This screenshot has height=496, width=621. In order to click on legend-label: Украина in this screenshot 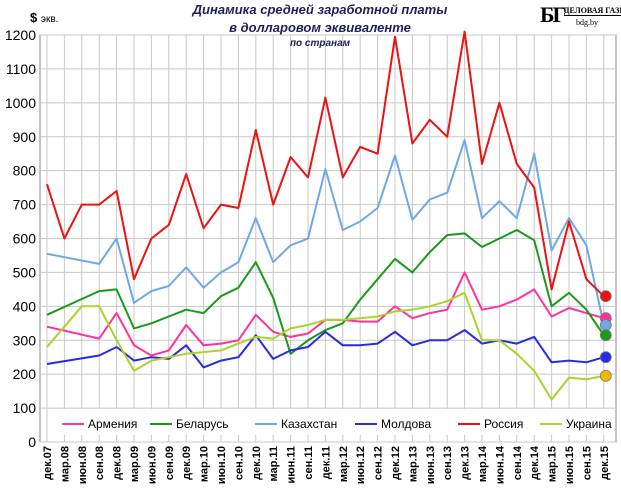, I will do `click(589, 424)`.